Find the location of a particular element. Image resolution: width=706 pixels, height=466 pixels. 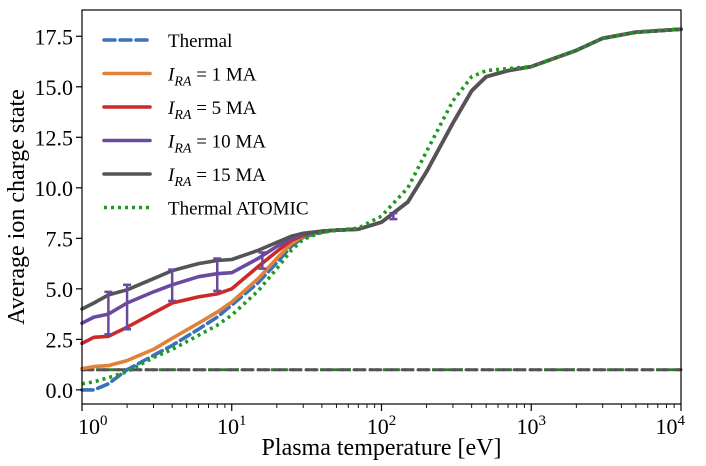

legend-label: IRA = 10 MA is located at coordinates (216, 144).